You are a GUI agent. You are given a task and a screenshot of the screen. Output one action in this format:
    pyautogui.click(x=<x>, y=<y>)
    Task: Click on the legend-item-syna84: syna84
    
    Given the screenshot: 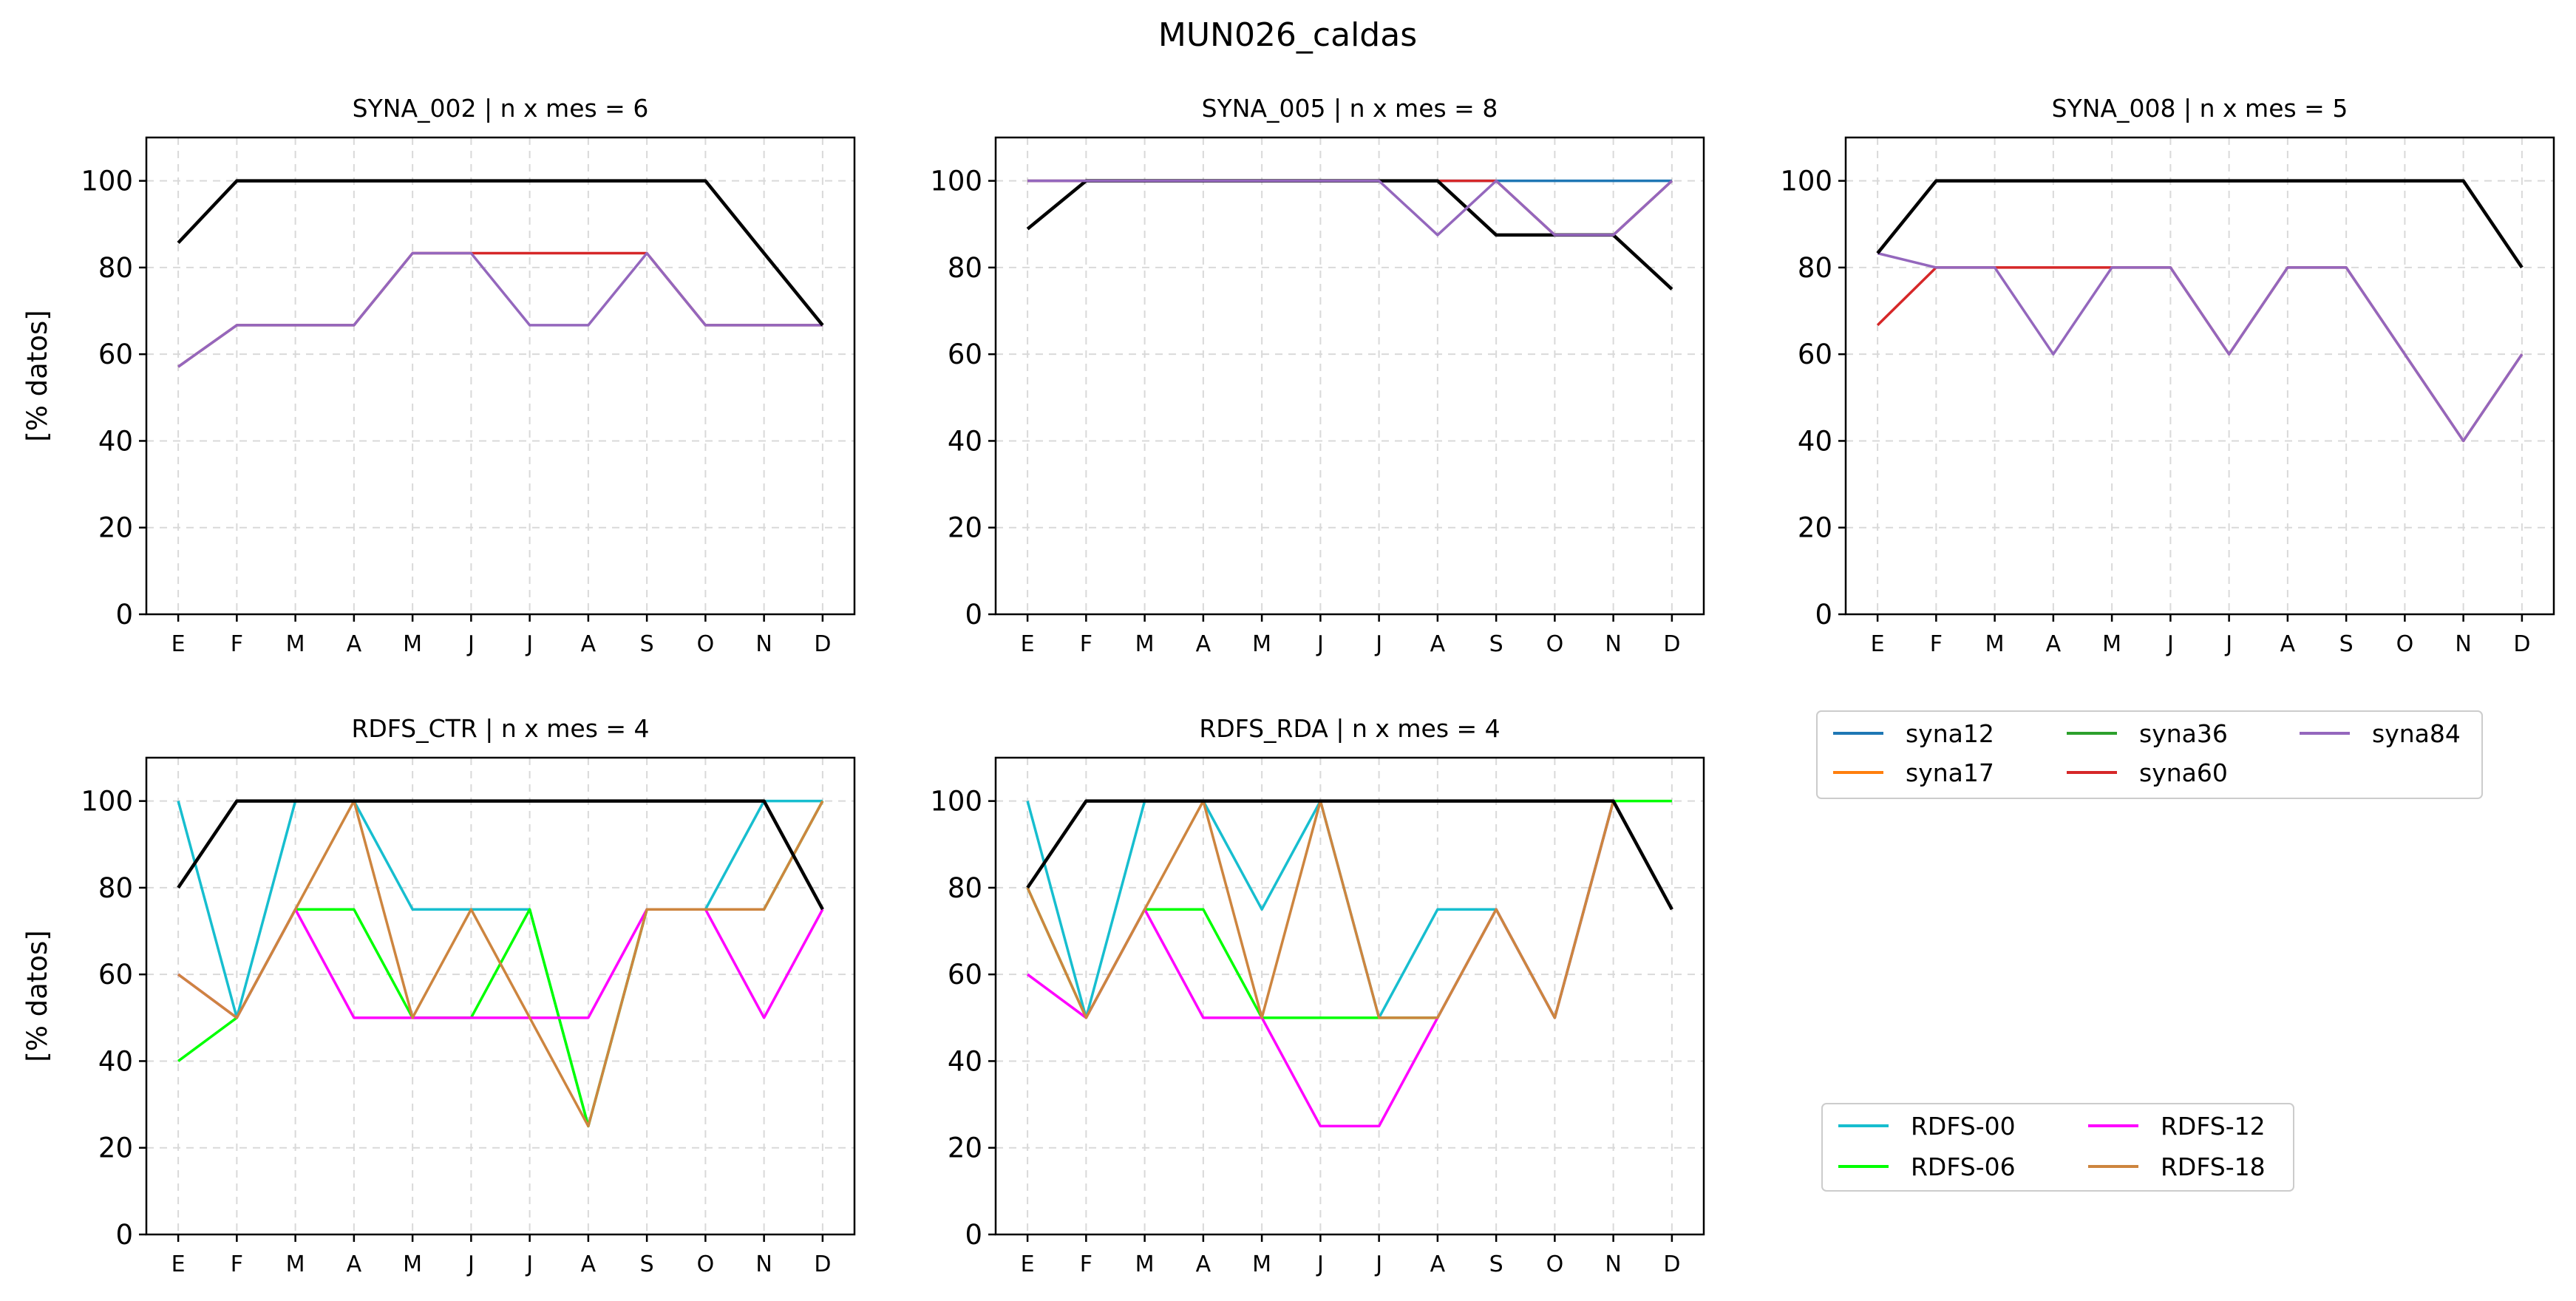 What is the action you would take?
    pyautogui.click(x=2380, y=733)
    